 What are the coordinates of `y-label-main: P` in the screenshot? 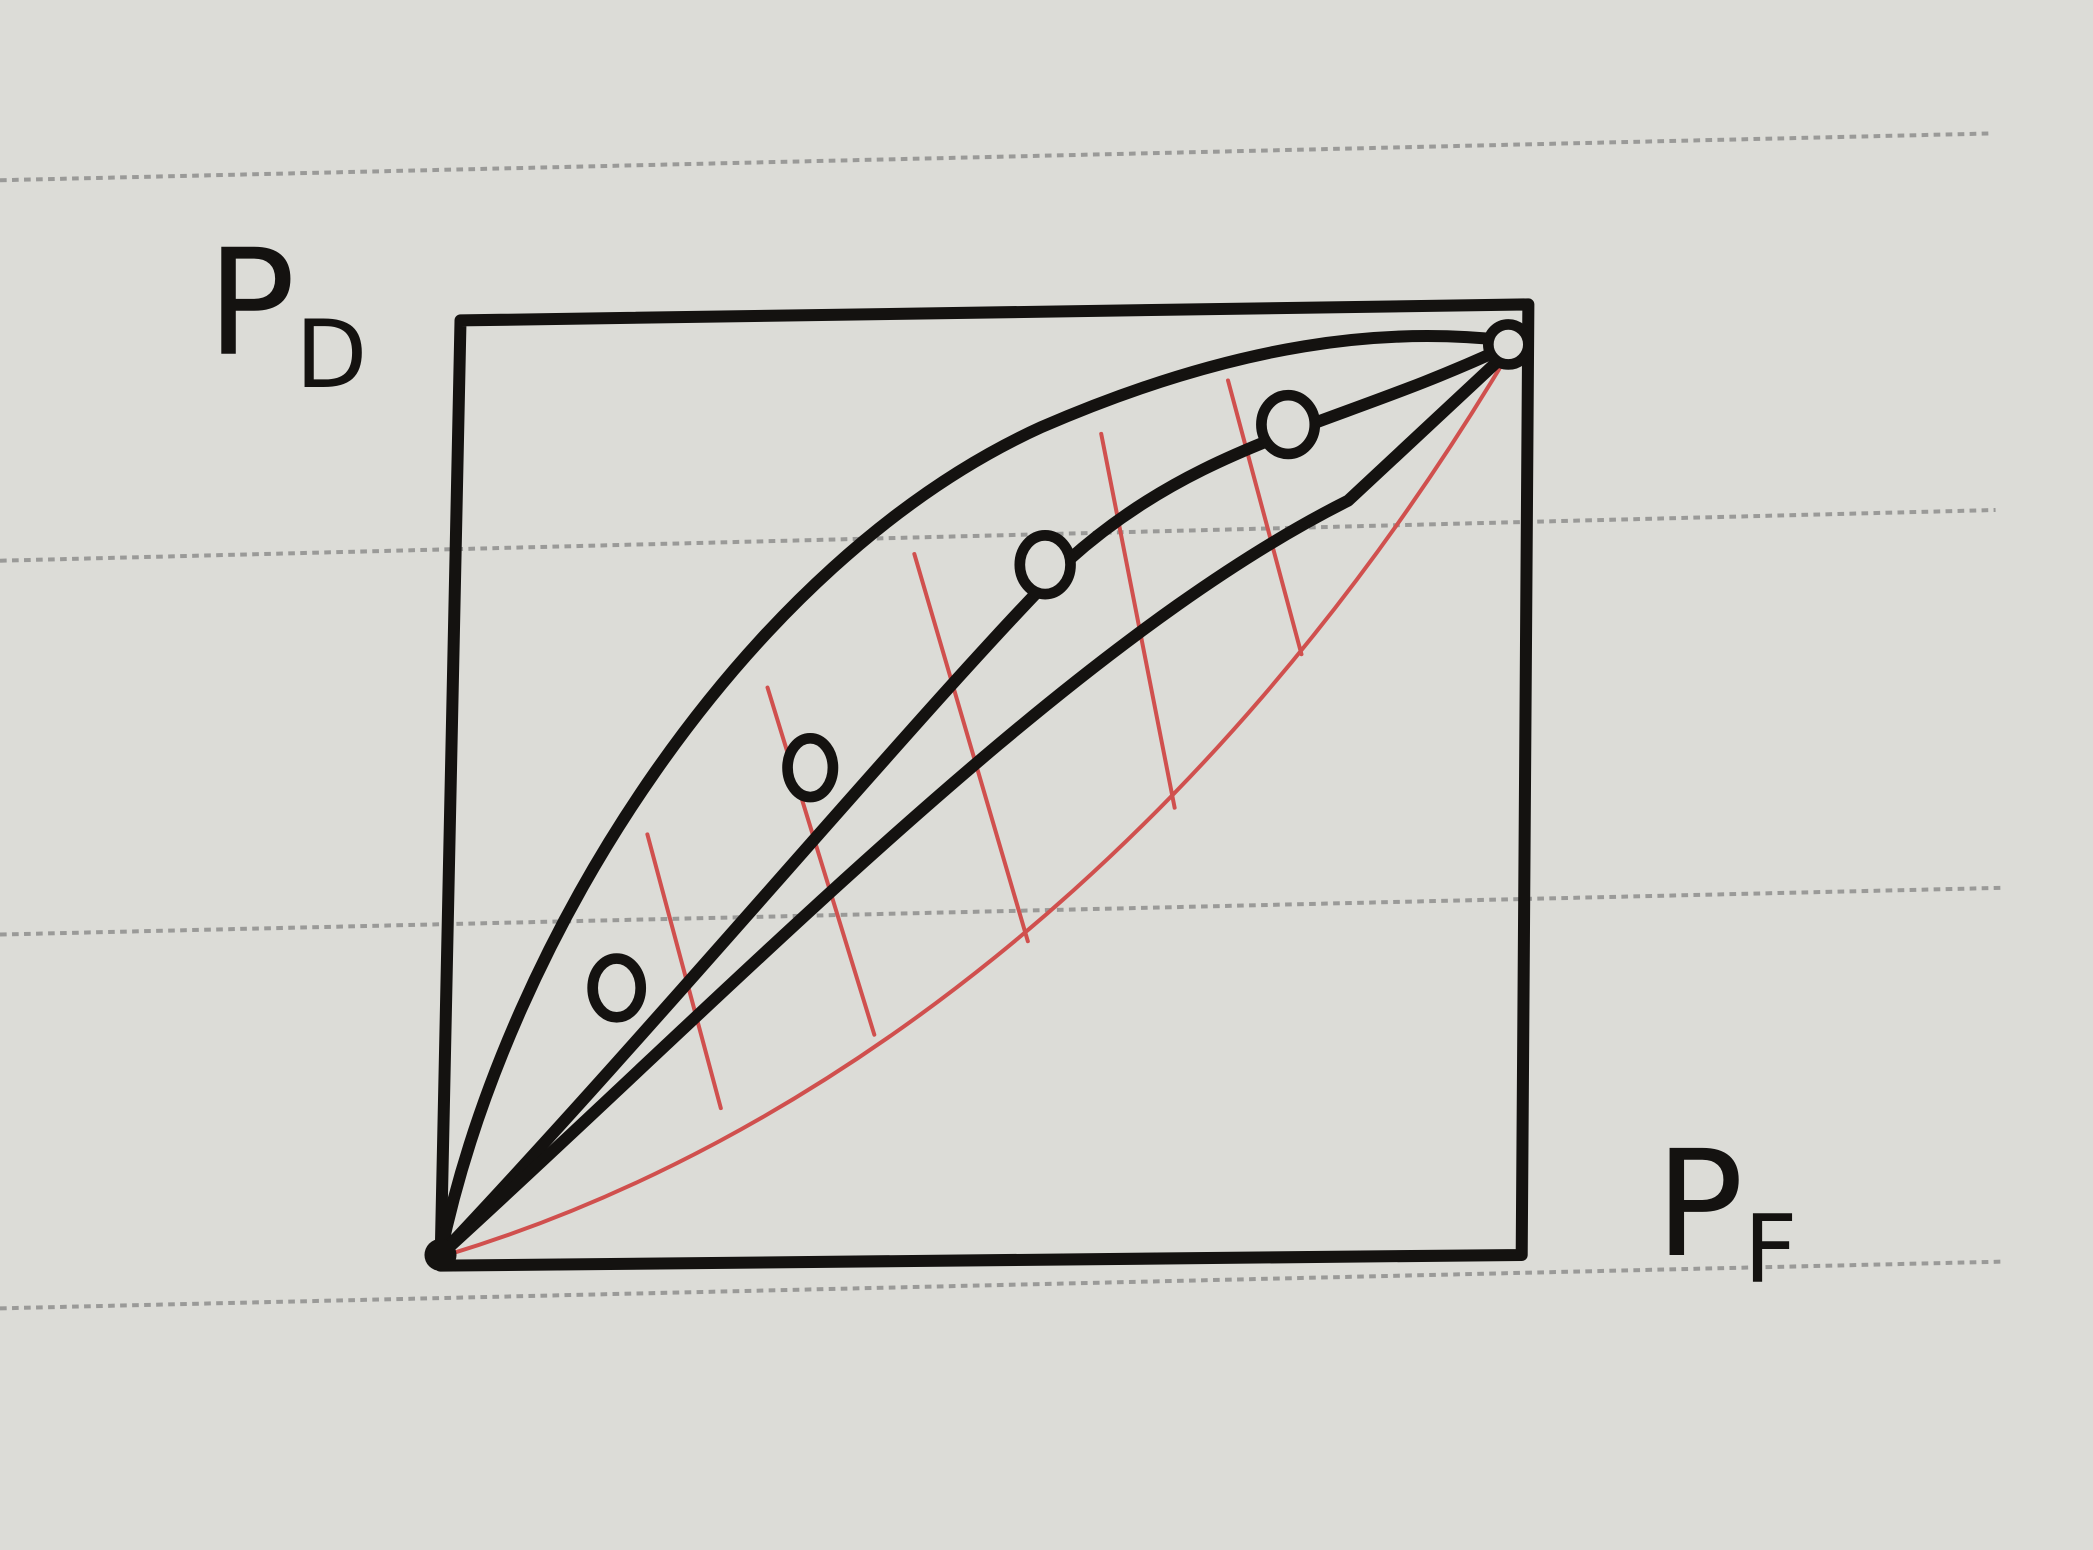 It's located at (251, 303).